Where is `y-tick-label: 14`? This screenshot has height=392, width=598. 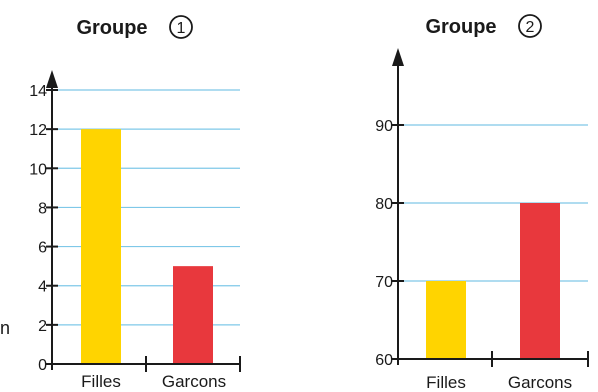 y-tick-label: 14 is located at coordinates (38, 91).